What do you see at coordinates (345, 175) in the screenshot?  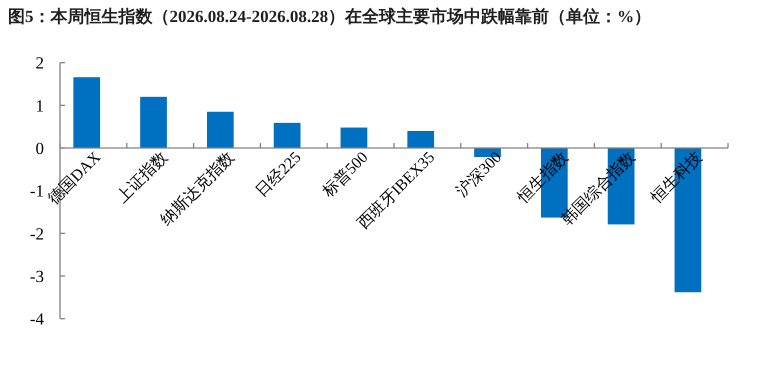 I see `x-tick-label: 标普500` at bounding box center [345, 175].